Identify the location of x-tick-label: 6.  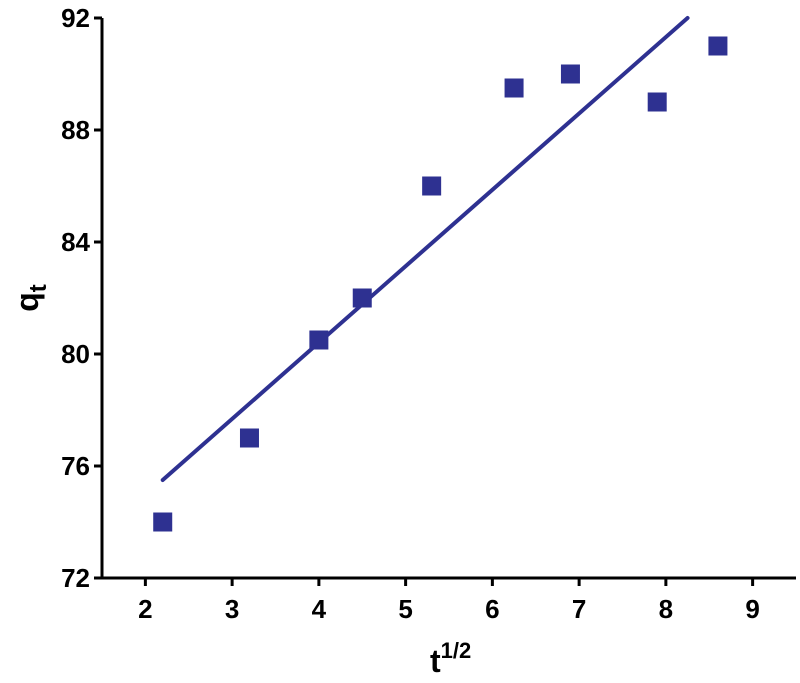
(492, 609).